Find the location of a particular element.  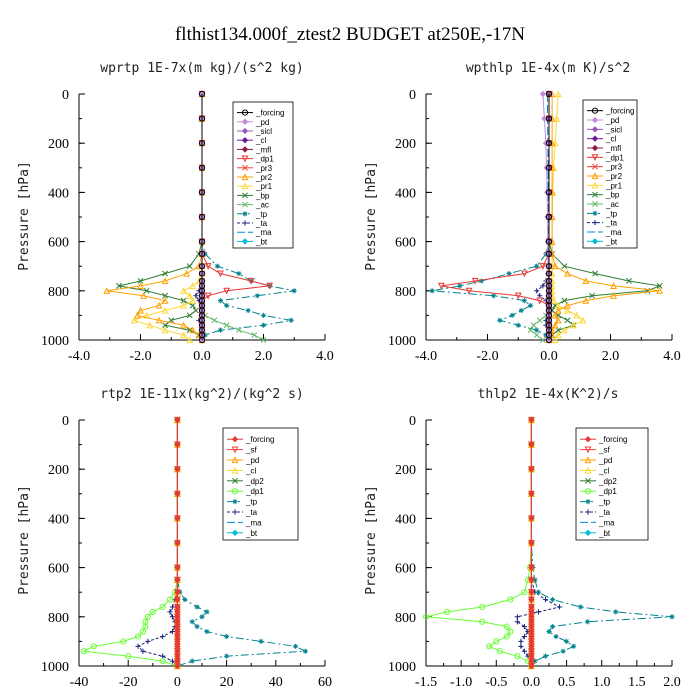

y-axis-label: Pressure [hPa] is located at coordinates (24, 540).